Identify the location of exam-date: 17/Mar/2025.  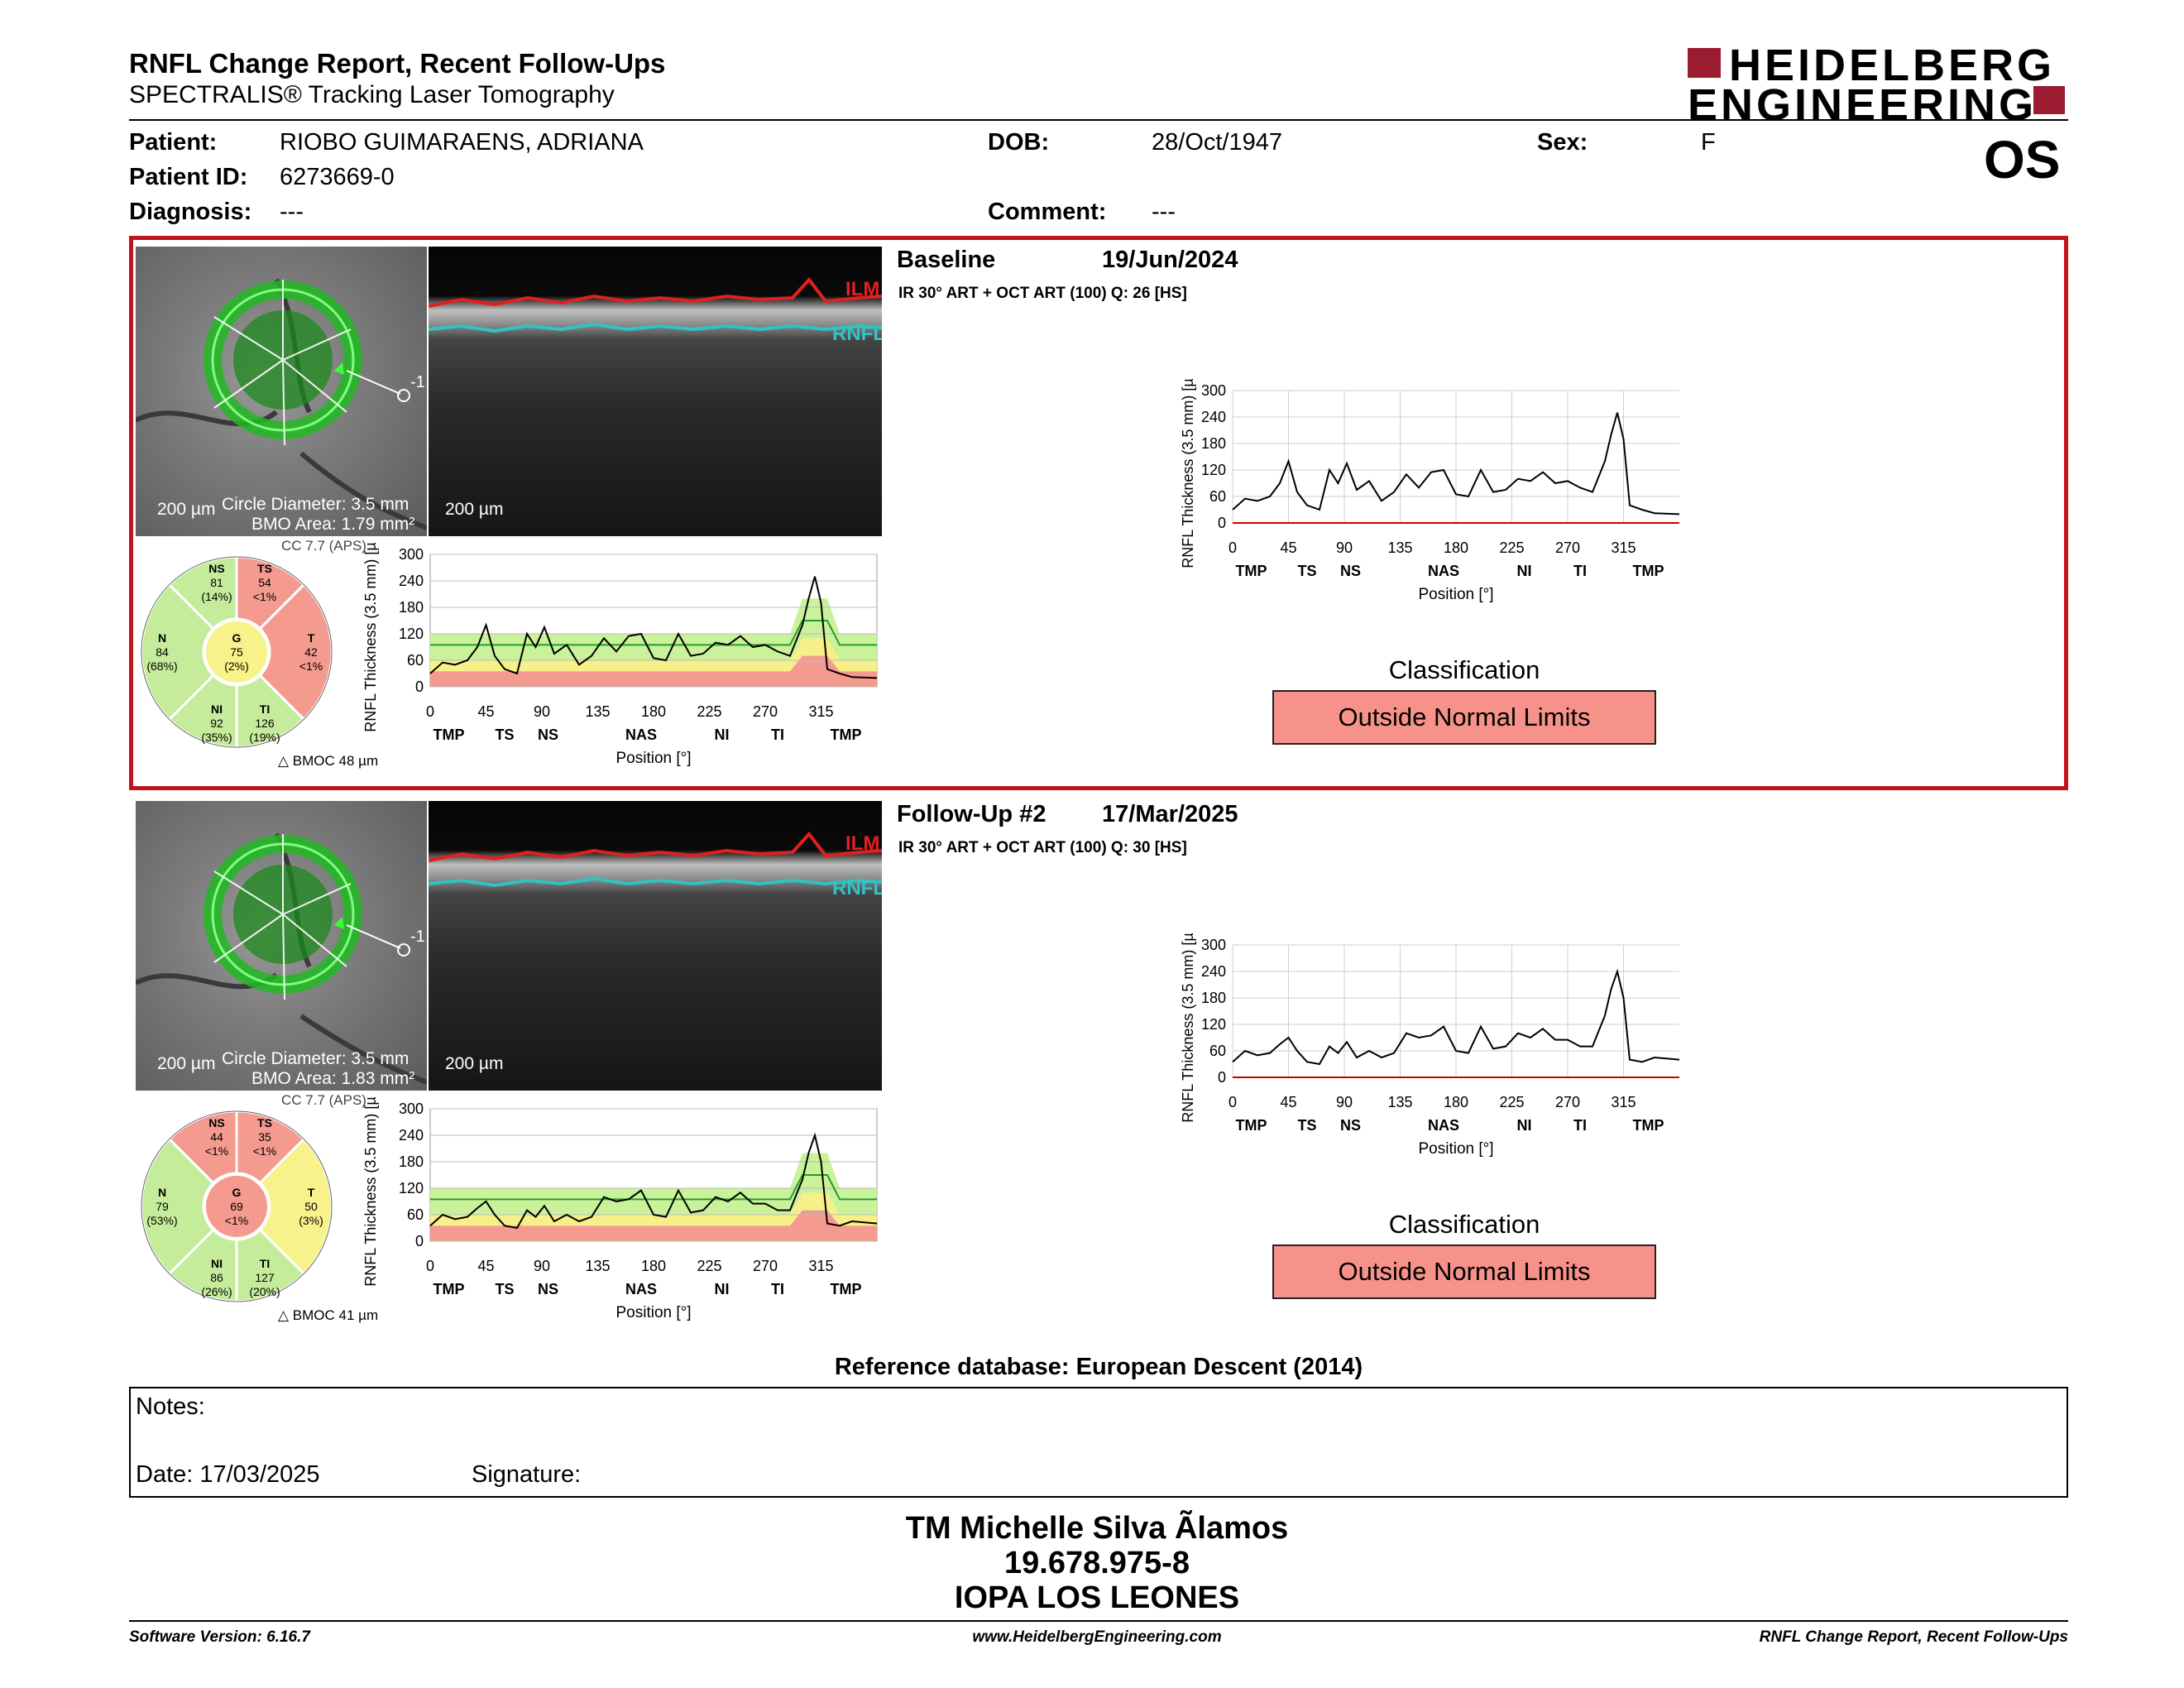
(1170, 814).